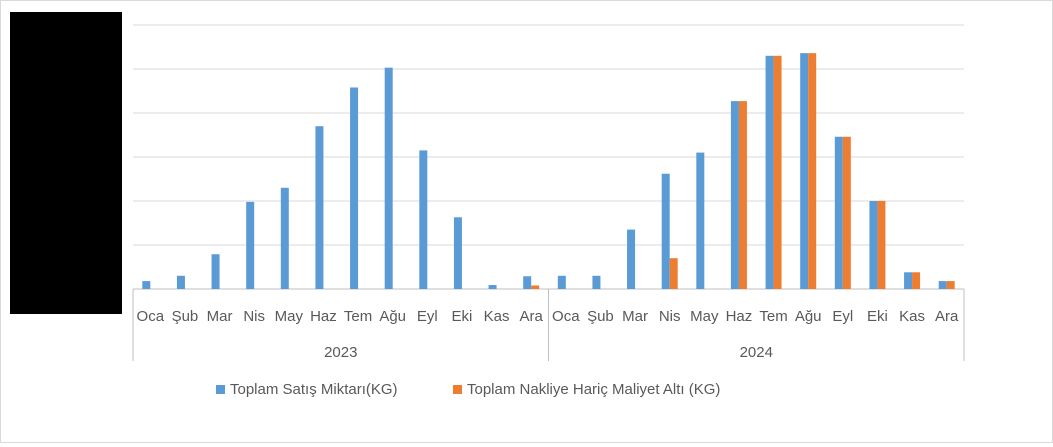  I want to click on year-group-label: 2023, so click(340, 352).